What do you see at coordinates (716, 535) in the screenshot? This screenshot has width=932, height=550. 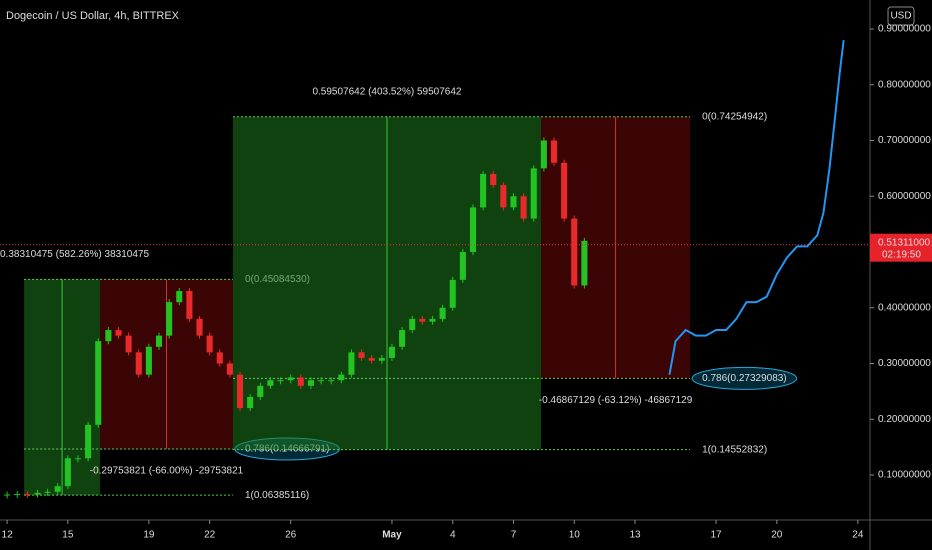 I see `x-tick-label: 17` at bounding box center [716, 535].